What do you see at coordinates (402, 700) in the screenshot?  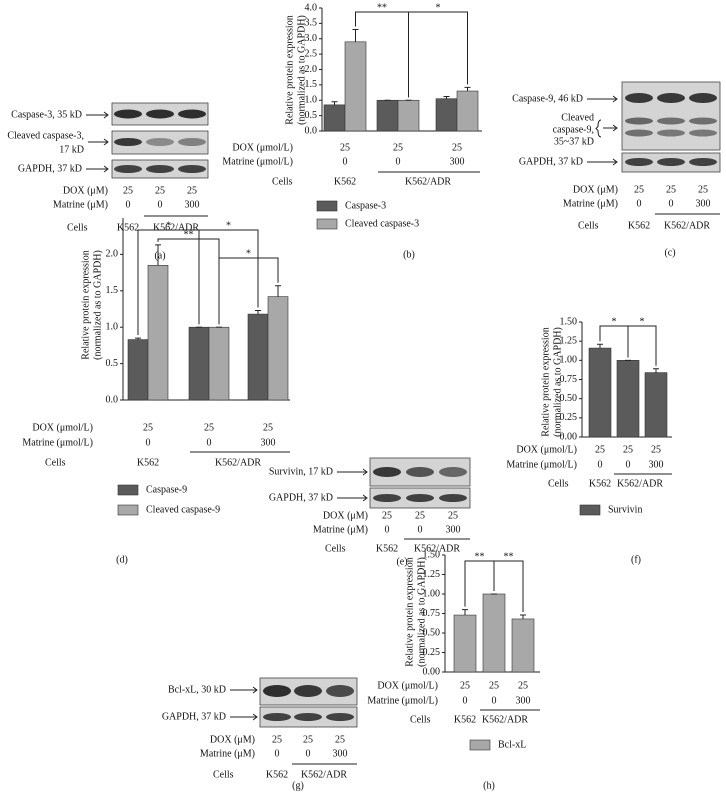 I see `condition-label: Matrine (μmol/L)` at bounding box center [402, 700].